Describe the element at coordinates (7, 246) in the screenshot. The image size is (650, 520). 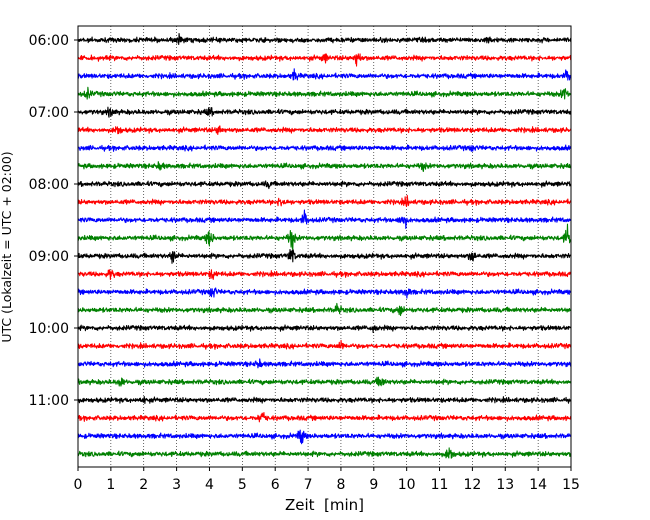
I see `y-axis-label: UTC (Lokalzeit = UTC + 02:00)` at that location.